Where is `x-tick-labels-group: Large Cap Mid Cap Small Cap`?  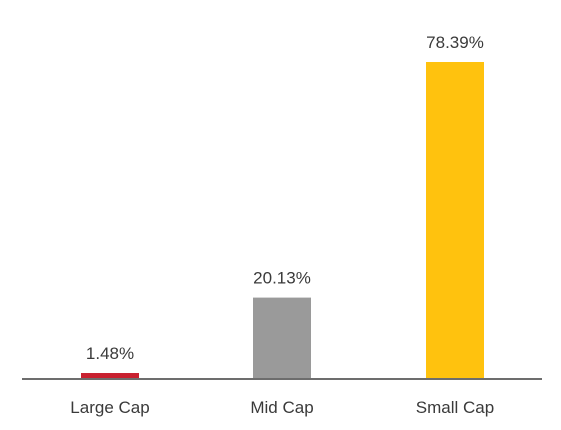 x-tick-labels-group: Large Cap Mid Cap Small Cap is located at coordinates (282, 407).